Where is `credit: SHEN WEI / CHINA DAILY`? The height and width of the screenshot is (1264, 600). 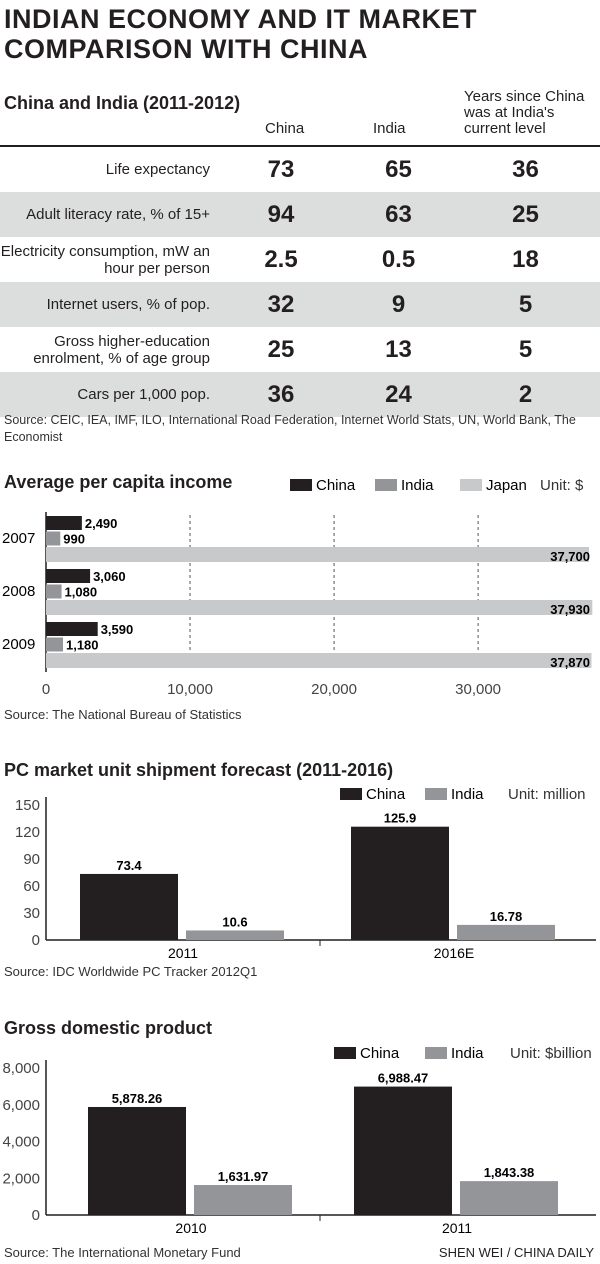 credit: SHEN WEI / CHINA DAILY is located at coordinates (516, 1252).